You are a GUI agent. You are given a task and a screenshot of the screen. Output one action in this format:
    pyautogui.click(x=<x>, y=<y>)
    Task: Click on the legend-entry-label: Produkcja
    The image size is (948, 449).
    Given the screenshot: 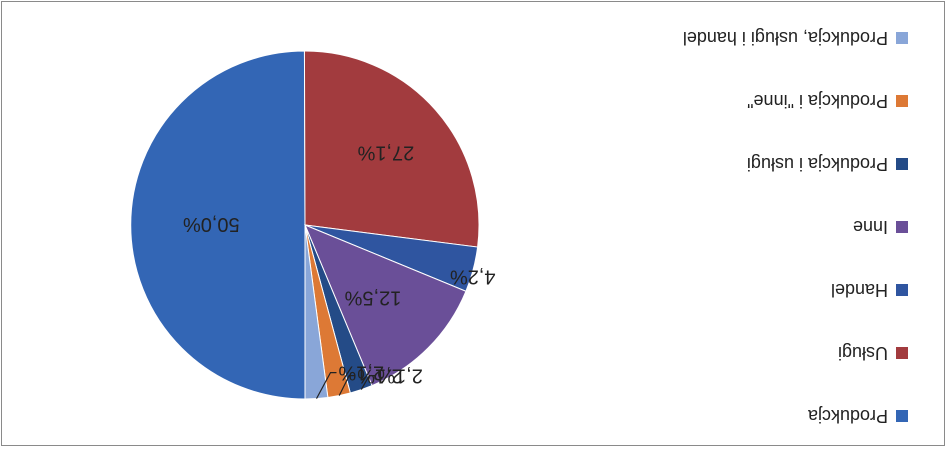 What is the action you would take?
    pyautogui.click(x=847, y=416)
    